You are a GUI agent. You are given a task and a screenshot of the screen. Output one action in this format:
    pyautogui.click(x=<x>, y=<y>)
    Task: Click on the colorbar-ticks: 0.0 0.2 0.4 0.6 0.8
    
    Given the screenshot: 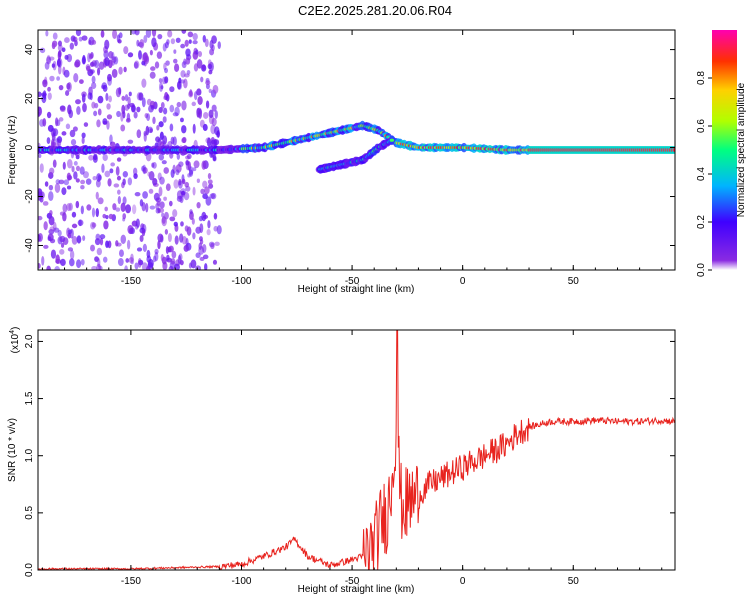 What is the action you would take?
    pyautogui.click(x=704, y=174)
    